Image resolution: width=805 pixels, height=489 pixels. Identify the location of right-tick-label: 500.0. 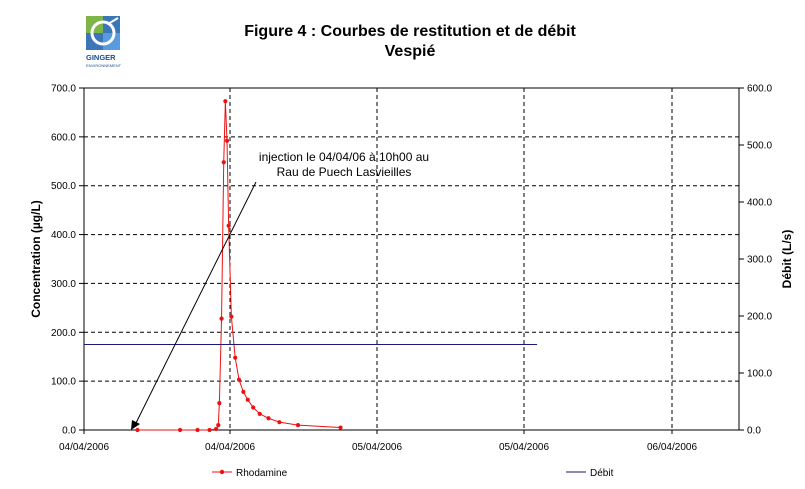
(759, 146).